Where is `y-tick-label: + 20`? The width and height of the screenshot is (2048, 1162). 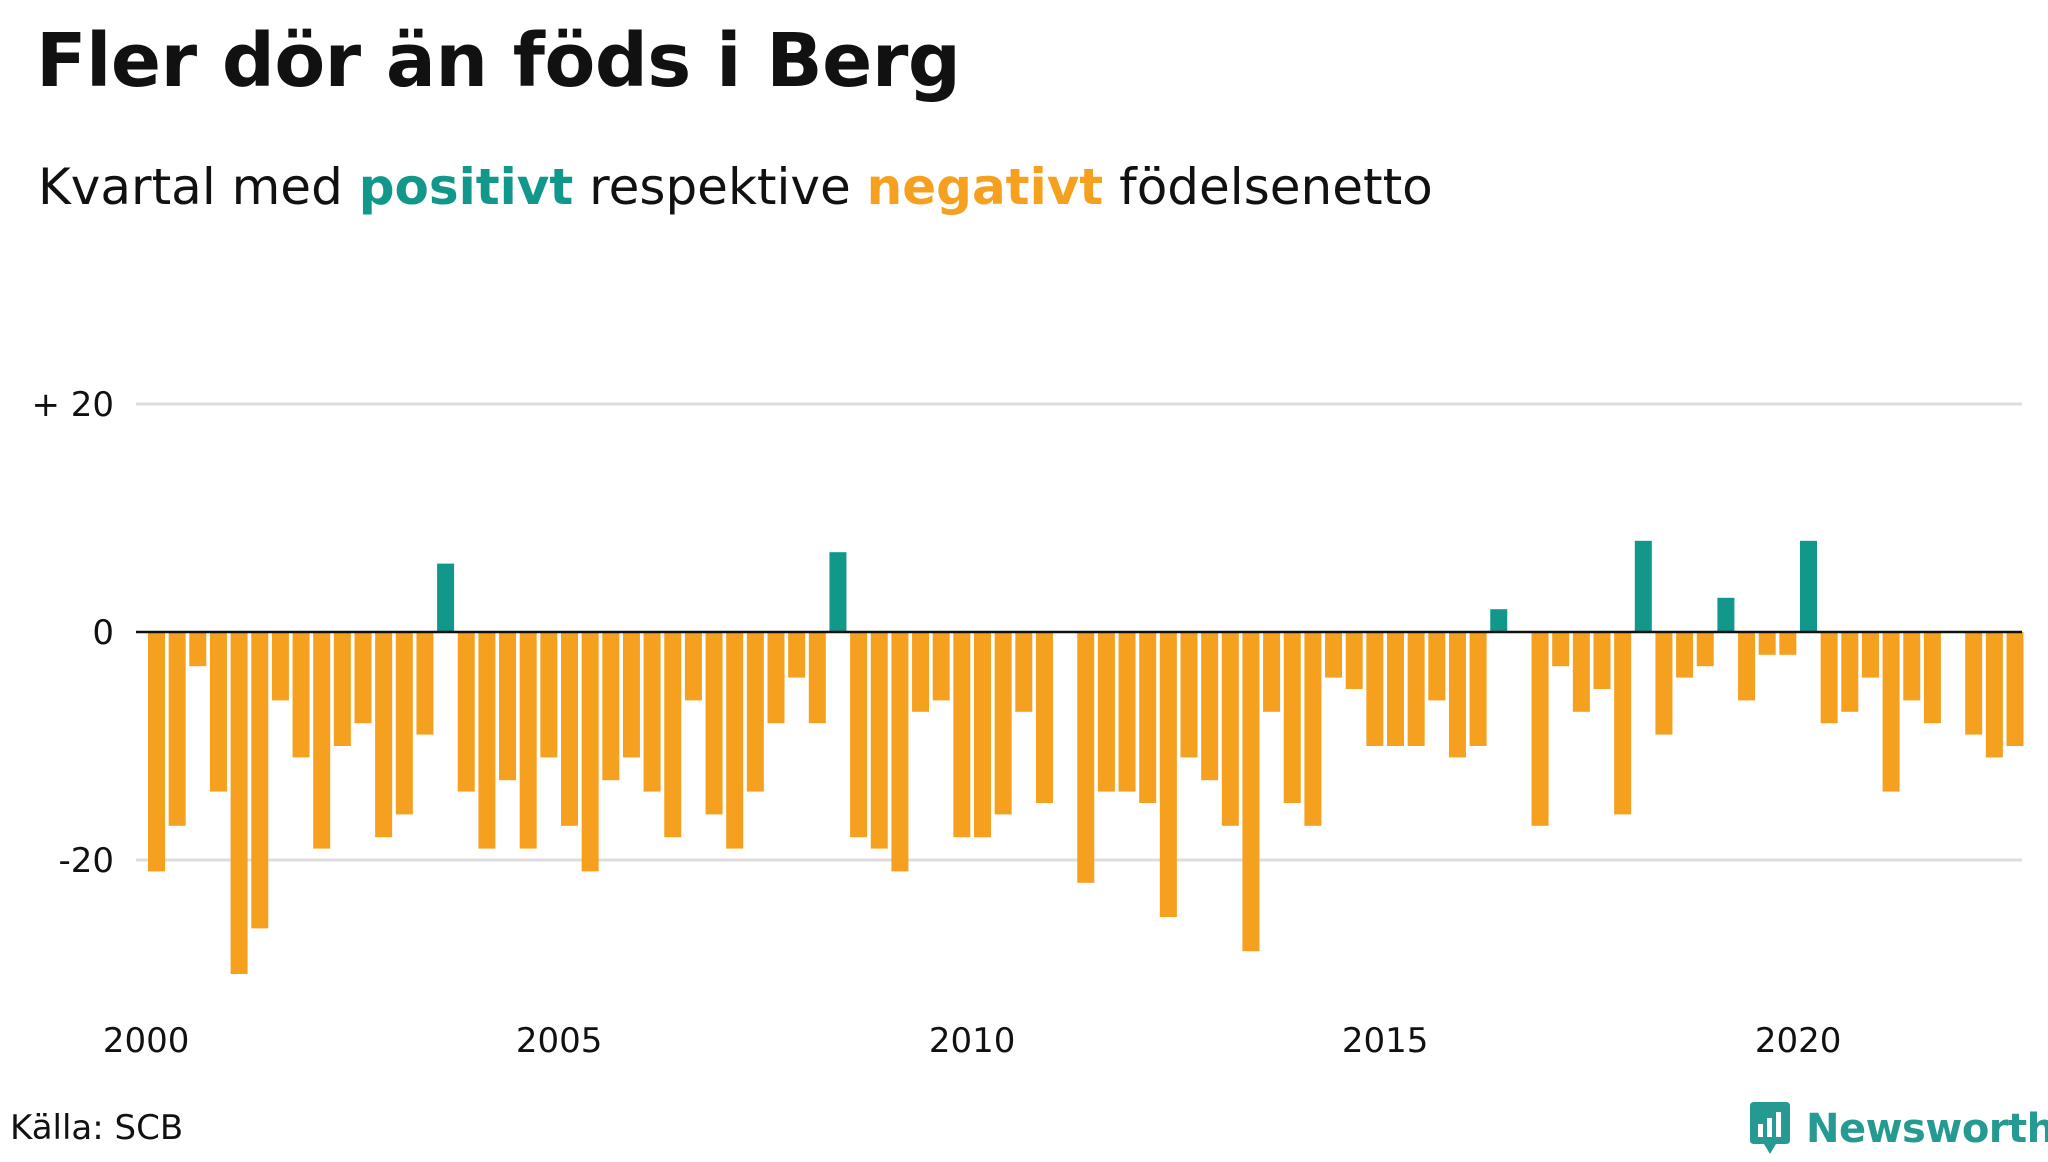
y-tick-label: + 20 is located at coordinates (72, 405).